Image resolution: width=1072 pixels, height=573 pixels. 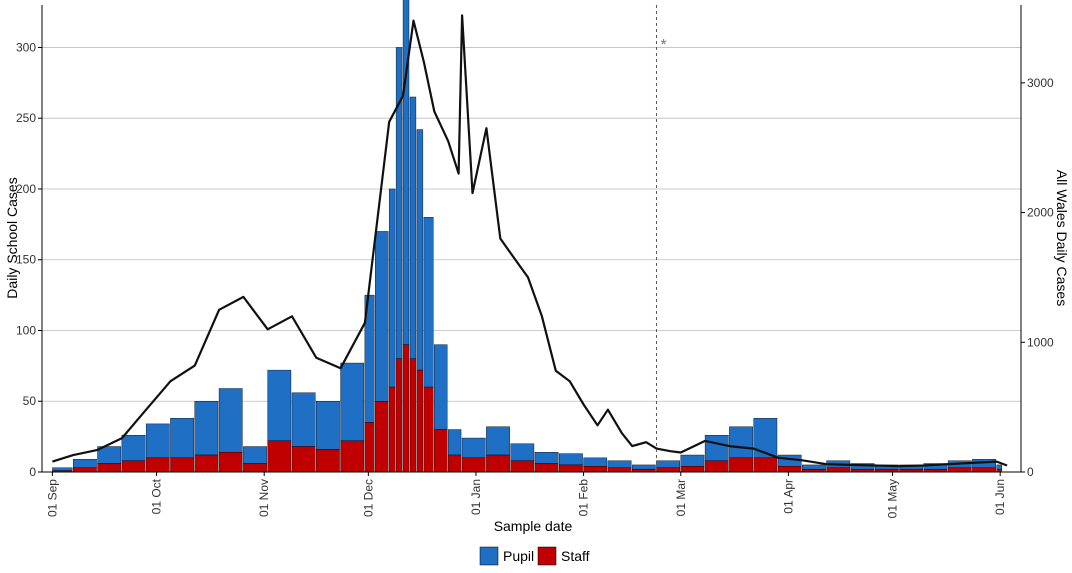 What do you see at coordinates (1062, 238) in the screenshot?
I see `y2-axis-title: All Wales Daily Cases` at bounding box center [1062, 238].